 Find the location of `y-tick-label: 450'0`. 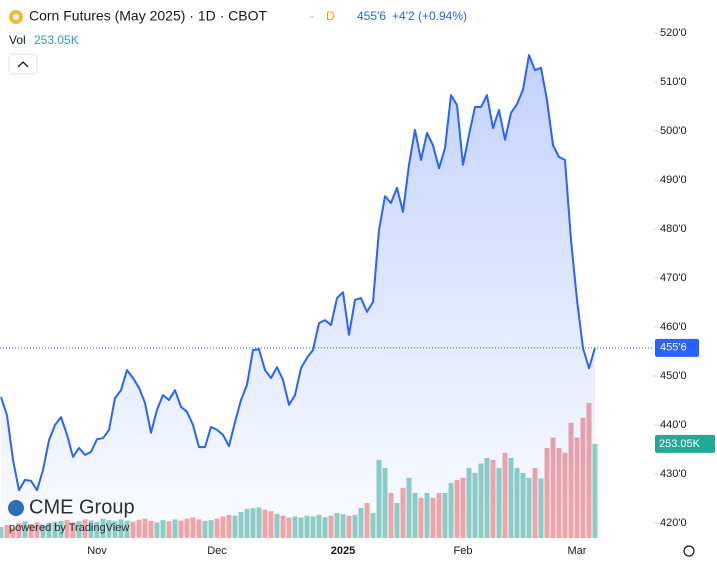

y-tick-label: 450'0 is located at coordinates (673, 376).